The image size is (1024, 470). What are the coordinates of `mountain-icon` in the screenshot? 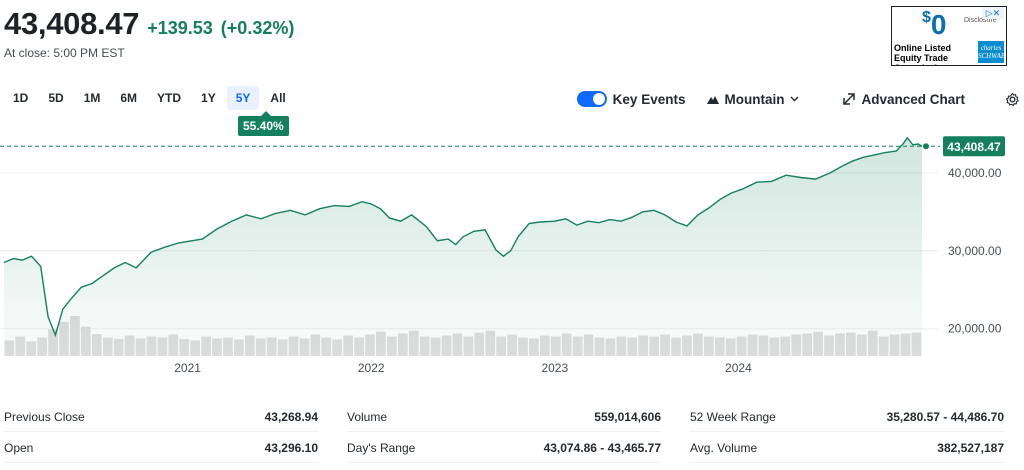 It's located at (713, 99).